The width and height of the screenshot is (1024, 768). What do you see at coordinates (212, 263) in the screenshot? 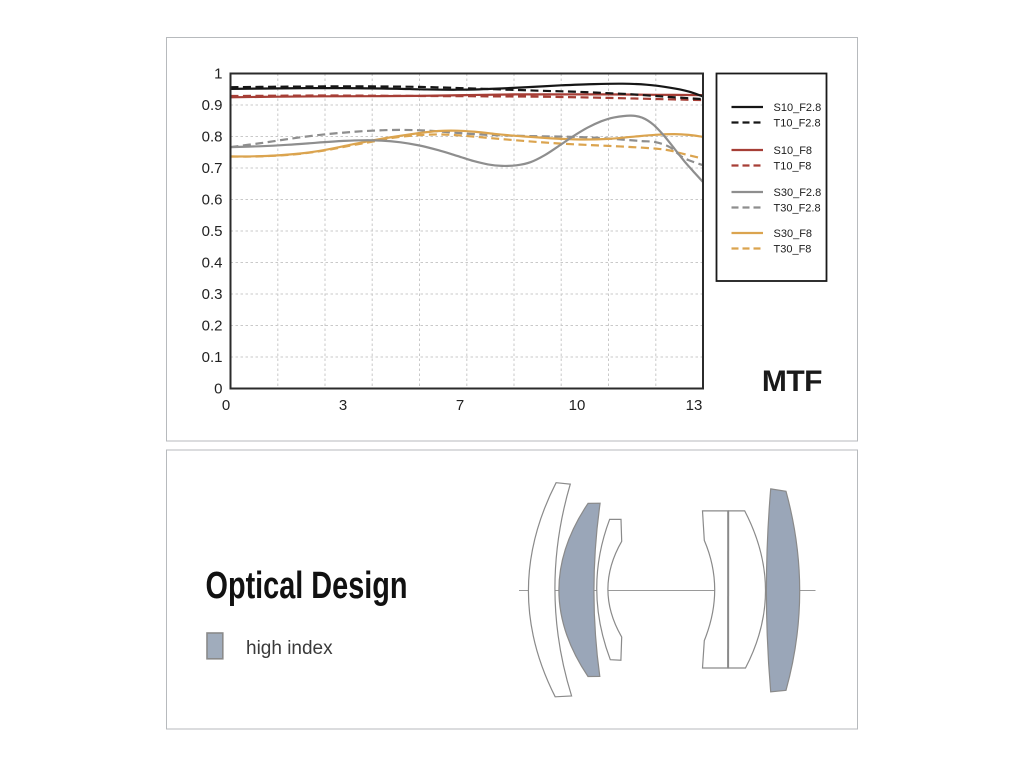
I see `svg-text: 0.4` at bounding box center [212, 263].